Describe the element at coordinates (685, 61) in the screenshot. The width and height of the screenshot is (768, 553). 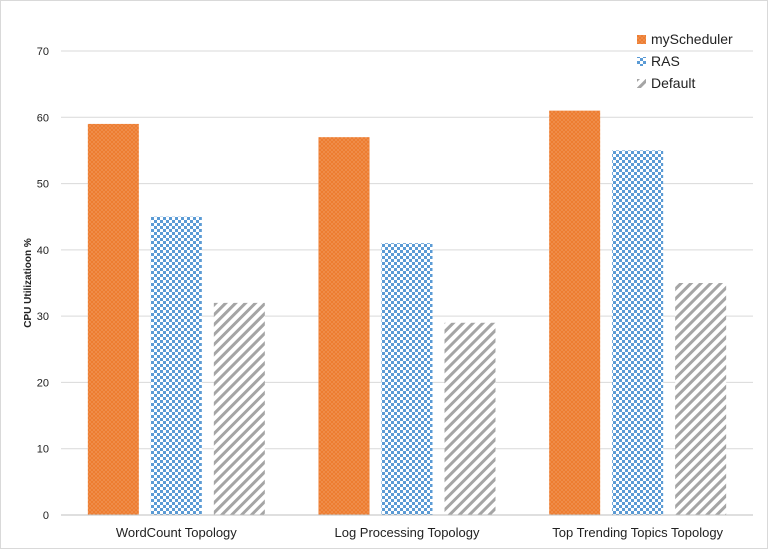
I see `legend: myScheduler RAS Default` at that location.